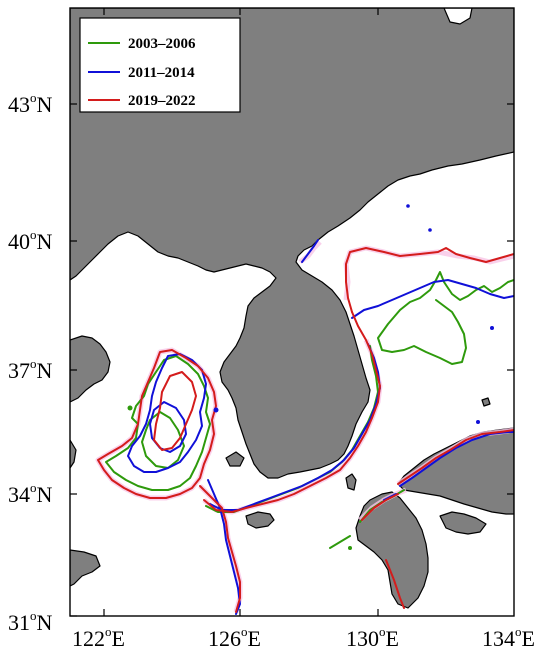 The image size is (550, 658). I want to click on legend: 2003–2006 2011–2014 2019–2022, so click(160, 65).